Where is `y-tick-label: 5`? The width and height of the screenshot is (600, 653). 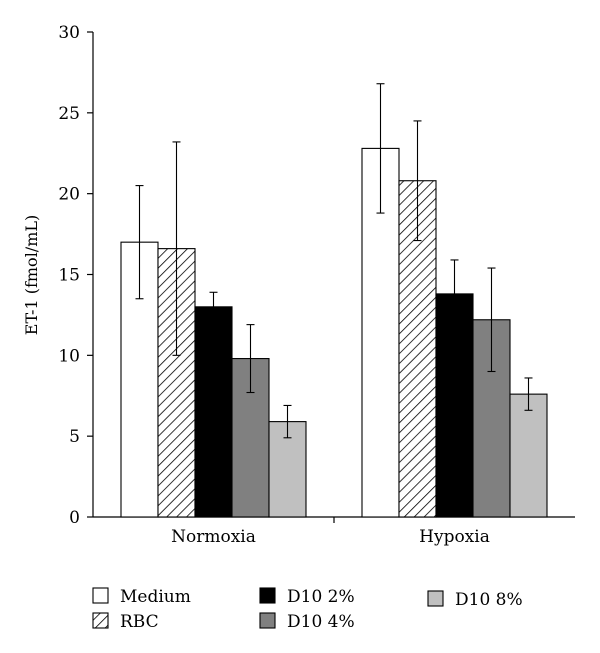 y-tick-label: 5 is located at coordinates (74, 437).